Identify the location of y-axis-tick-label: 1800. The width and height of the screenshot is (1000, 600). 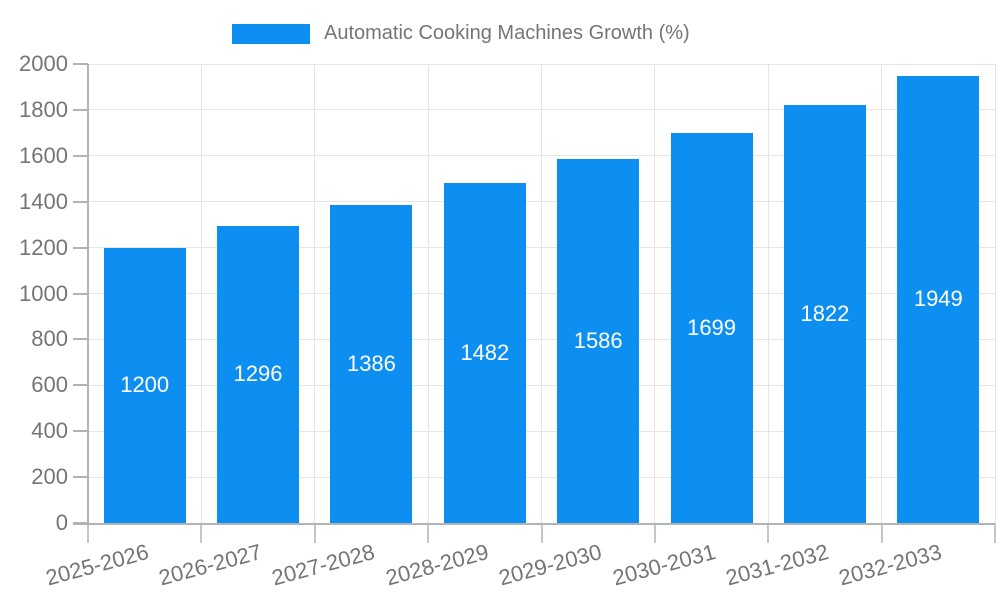
(43, 109).